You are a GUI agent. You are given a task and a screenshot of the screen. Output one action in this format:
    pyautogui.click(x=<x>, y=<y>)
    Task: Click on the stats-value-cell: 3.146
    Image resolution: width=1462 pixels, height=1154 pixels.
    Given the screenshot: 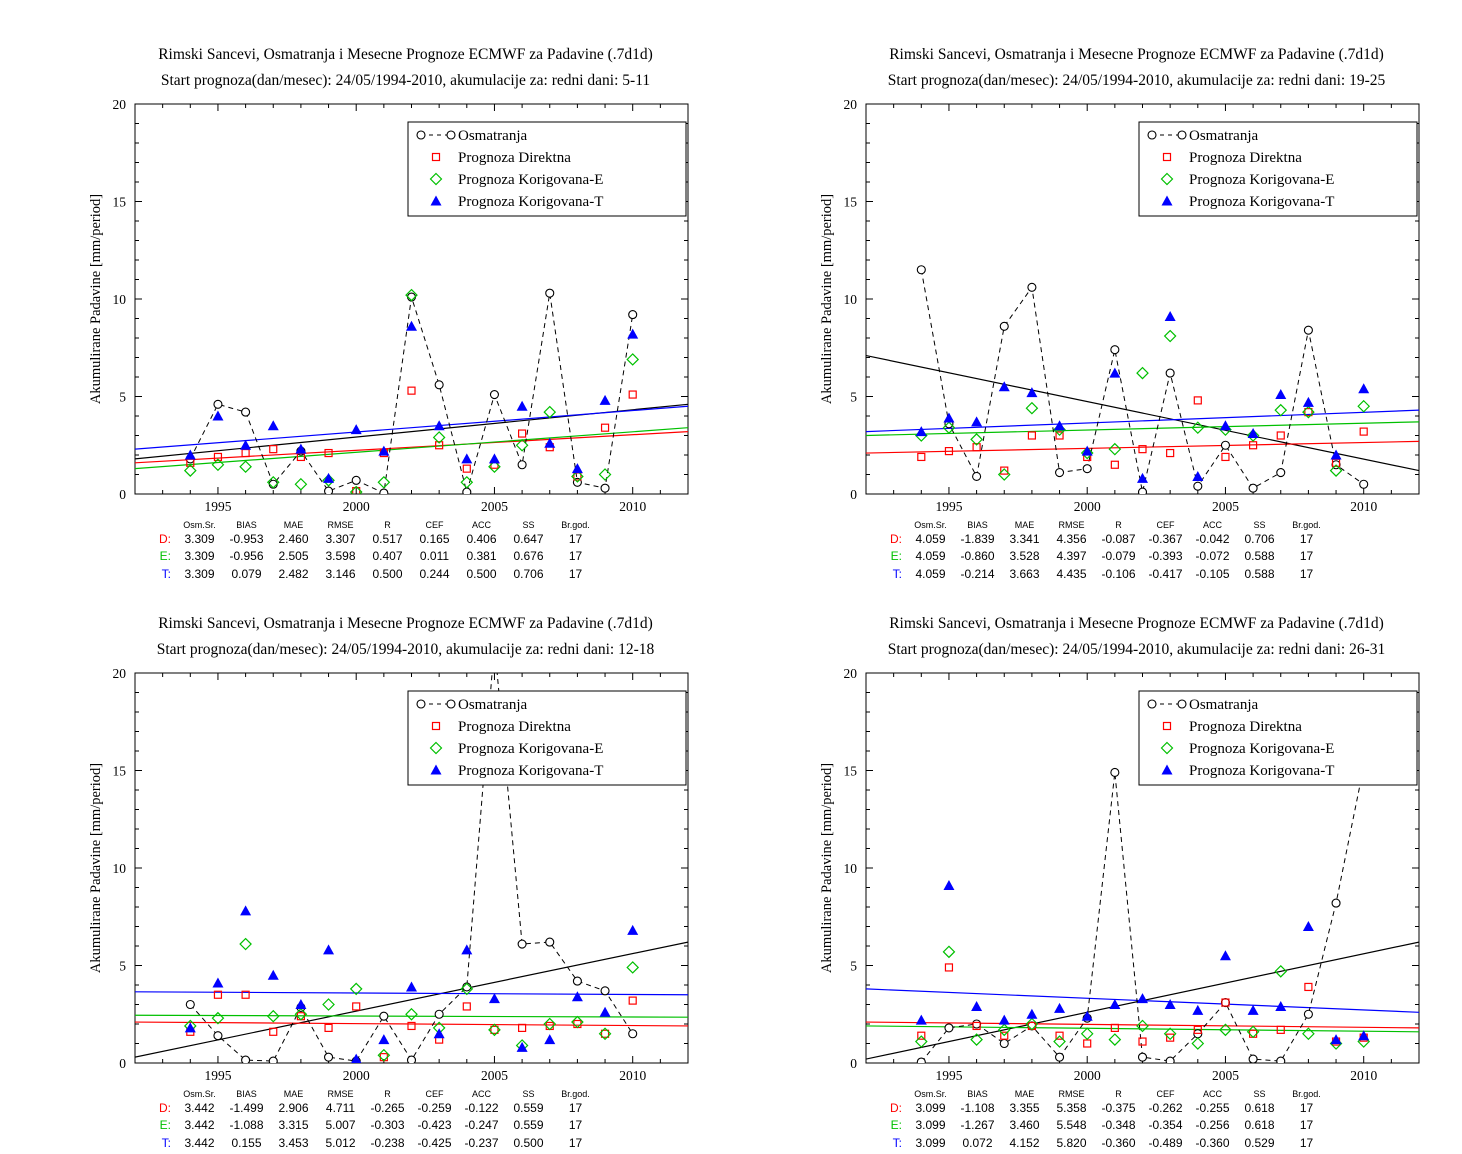 What is the action you would take?
    pyautogui.click(x=340, y=573)
    